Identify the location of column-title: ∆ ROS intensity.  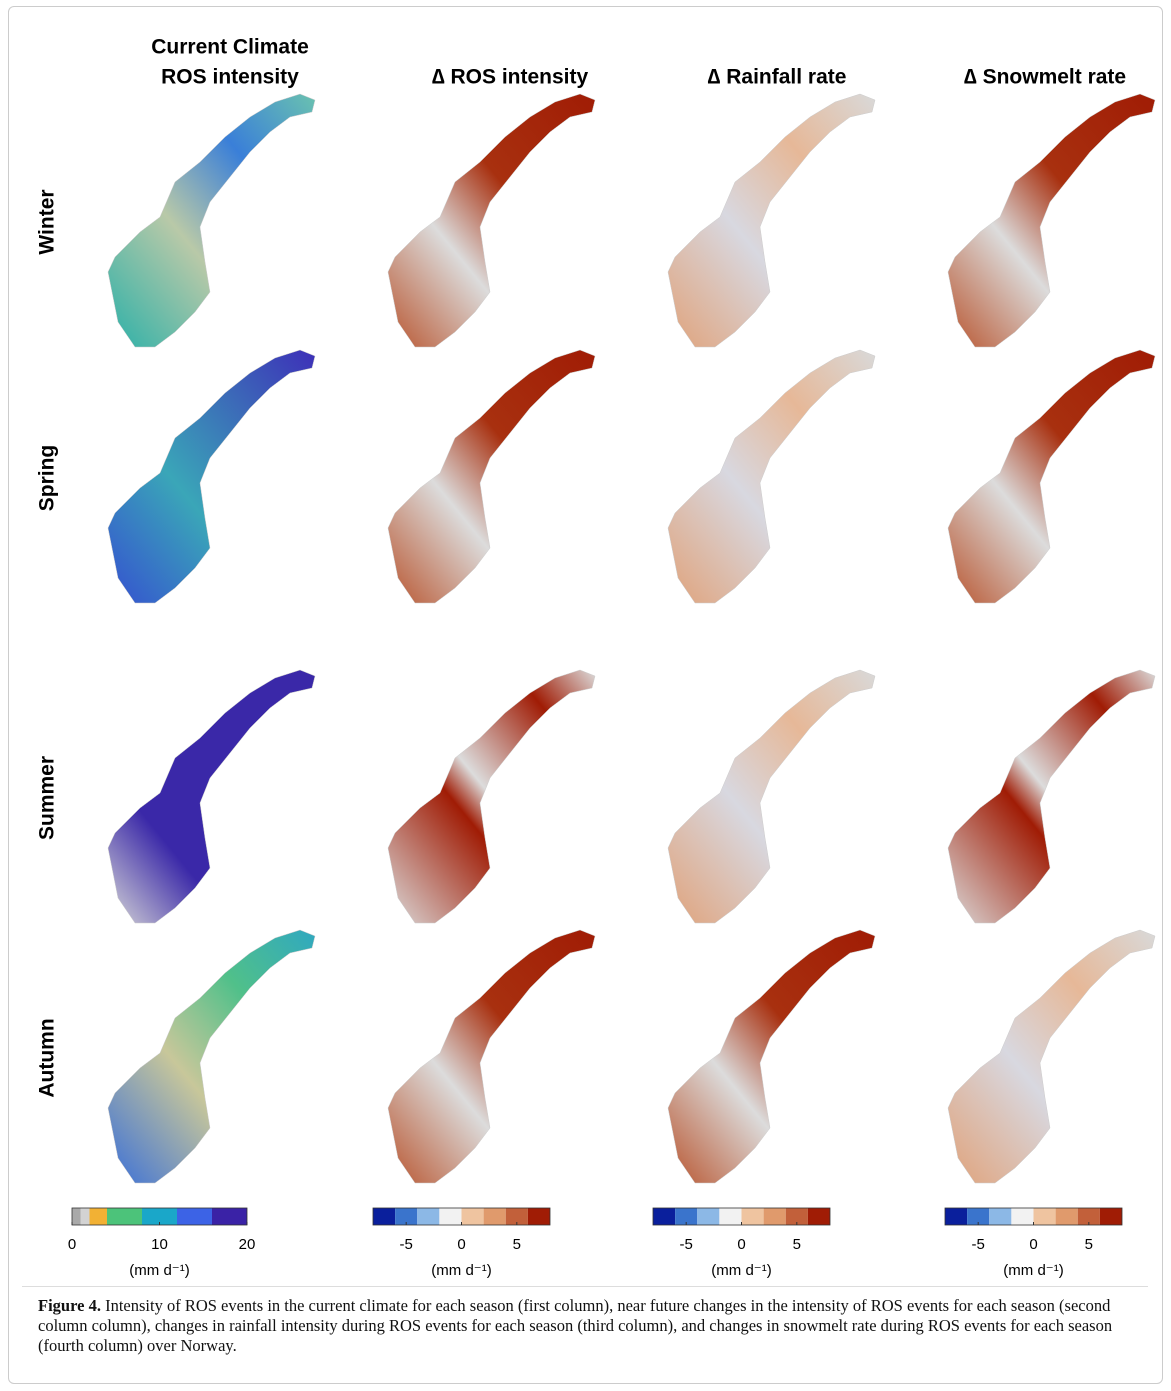
(510, 77).